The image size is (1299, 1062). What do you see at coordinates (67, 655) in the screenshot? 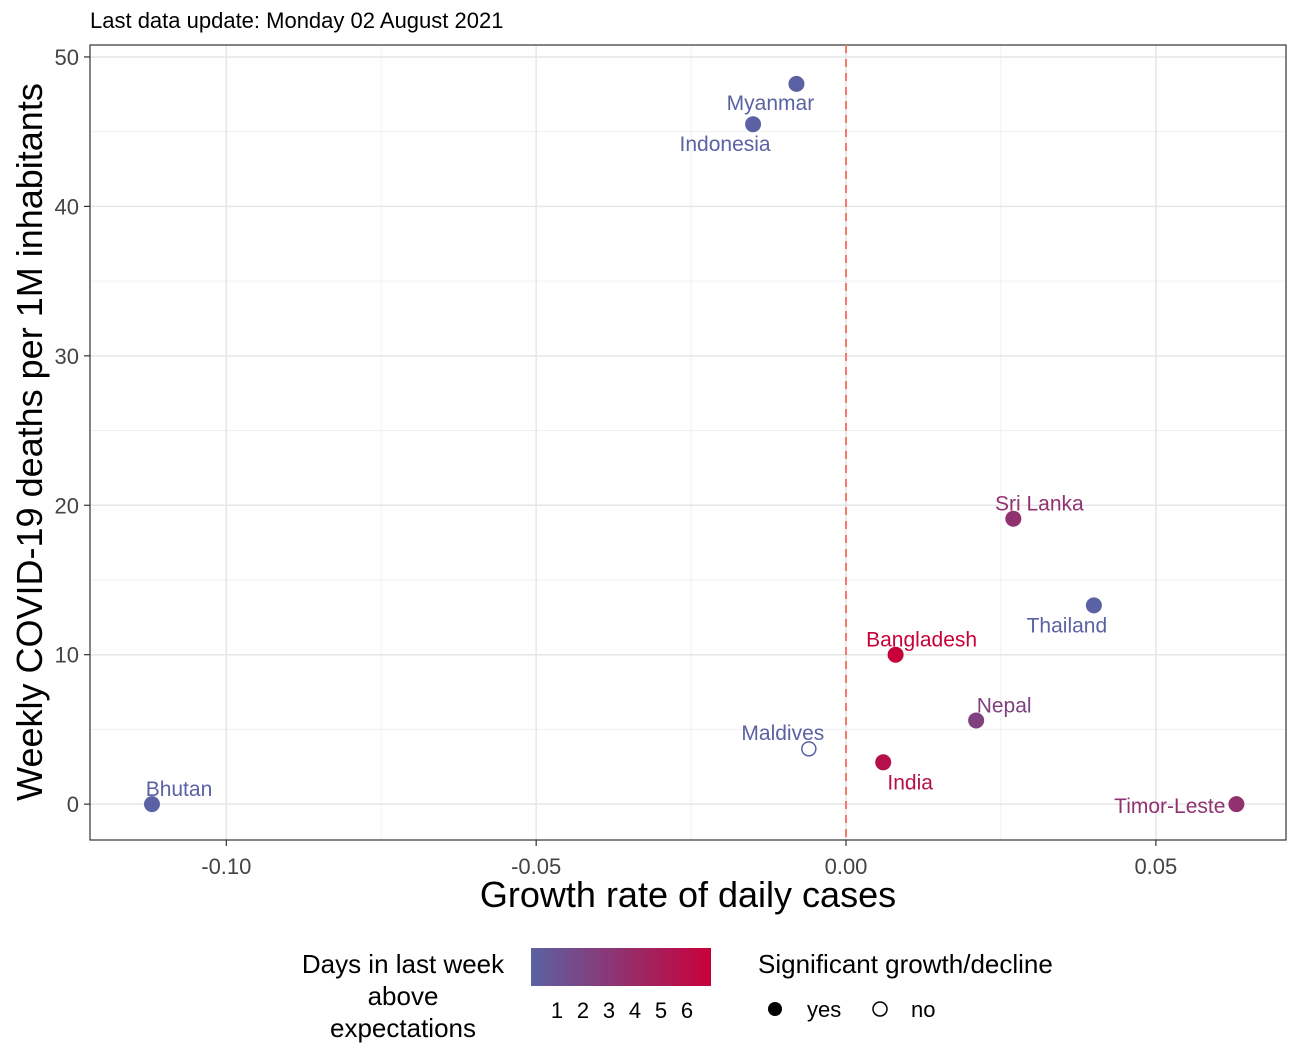
I see `y-tick-label: 10` at bounding box center [67, 655].